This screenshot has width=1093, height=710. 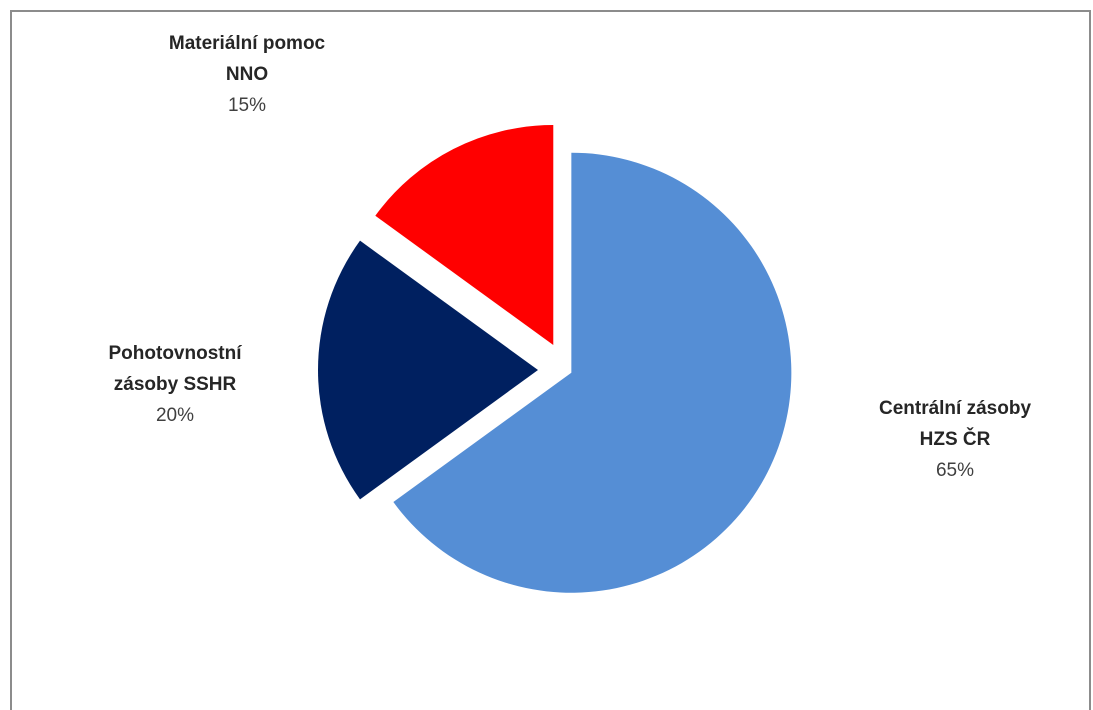 I want to click on slice-value-label-2: 20%, so click(x=175, y=415).